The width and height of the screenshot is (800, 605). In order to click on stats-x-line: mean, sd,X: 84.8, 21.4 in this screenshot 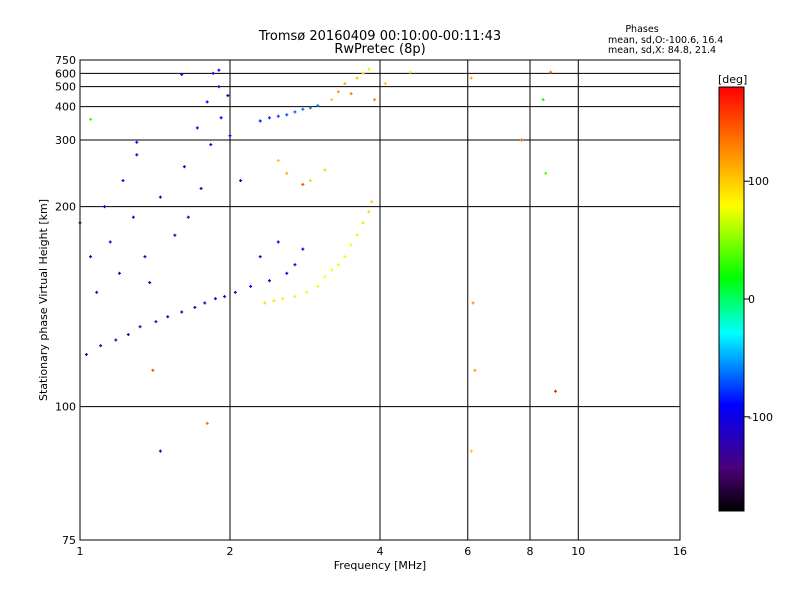, I will do `click(662, 50)`.